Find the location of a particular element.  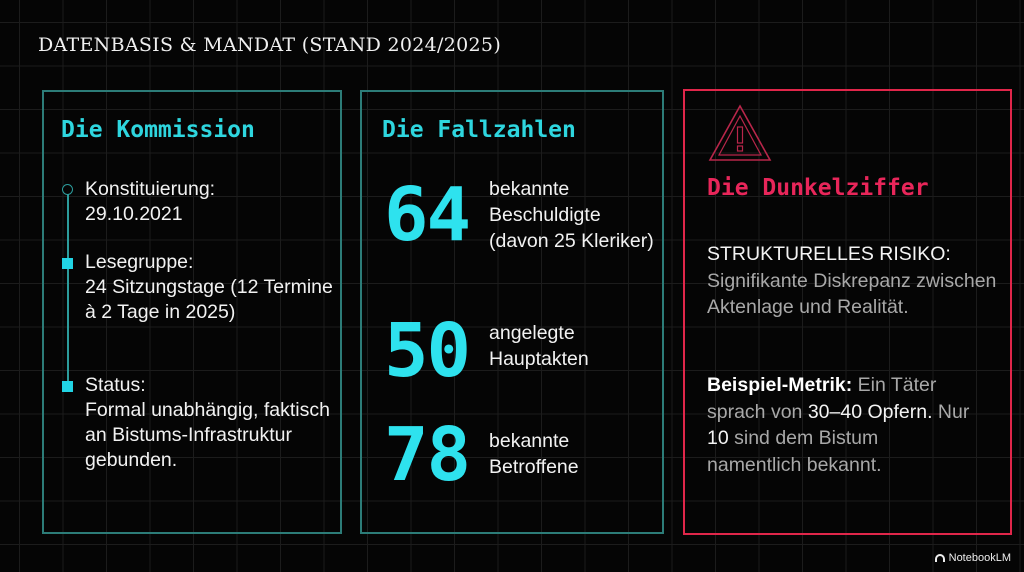

item-label: Status: is located at coordinates (115, 385).